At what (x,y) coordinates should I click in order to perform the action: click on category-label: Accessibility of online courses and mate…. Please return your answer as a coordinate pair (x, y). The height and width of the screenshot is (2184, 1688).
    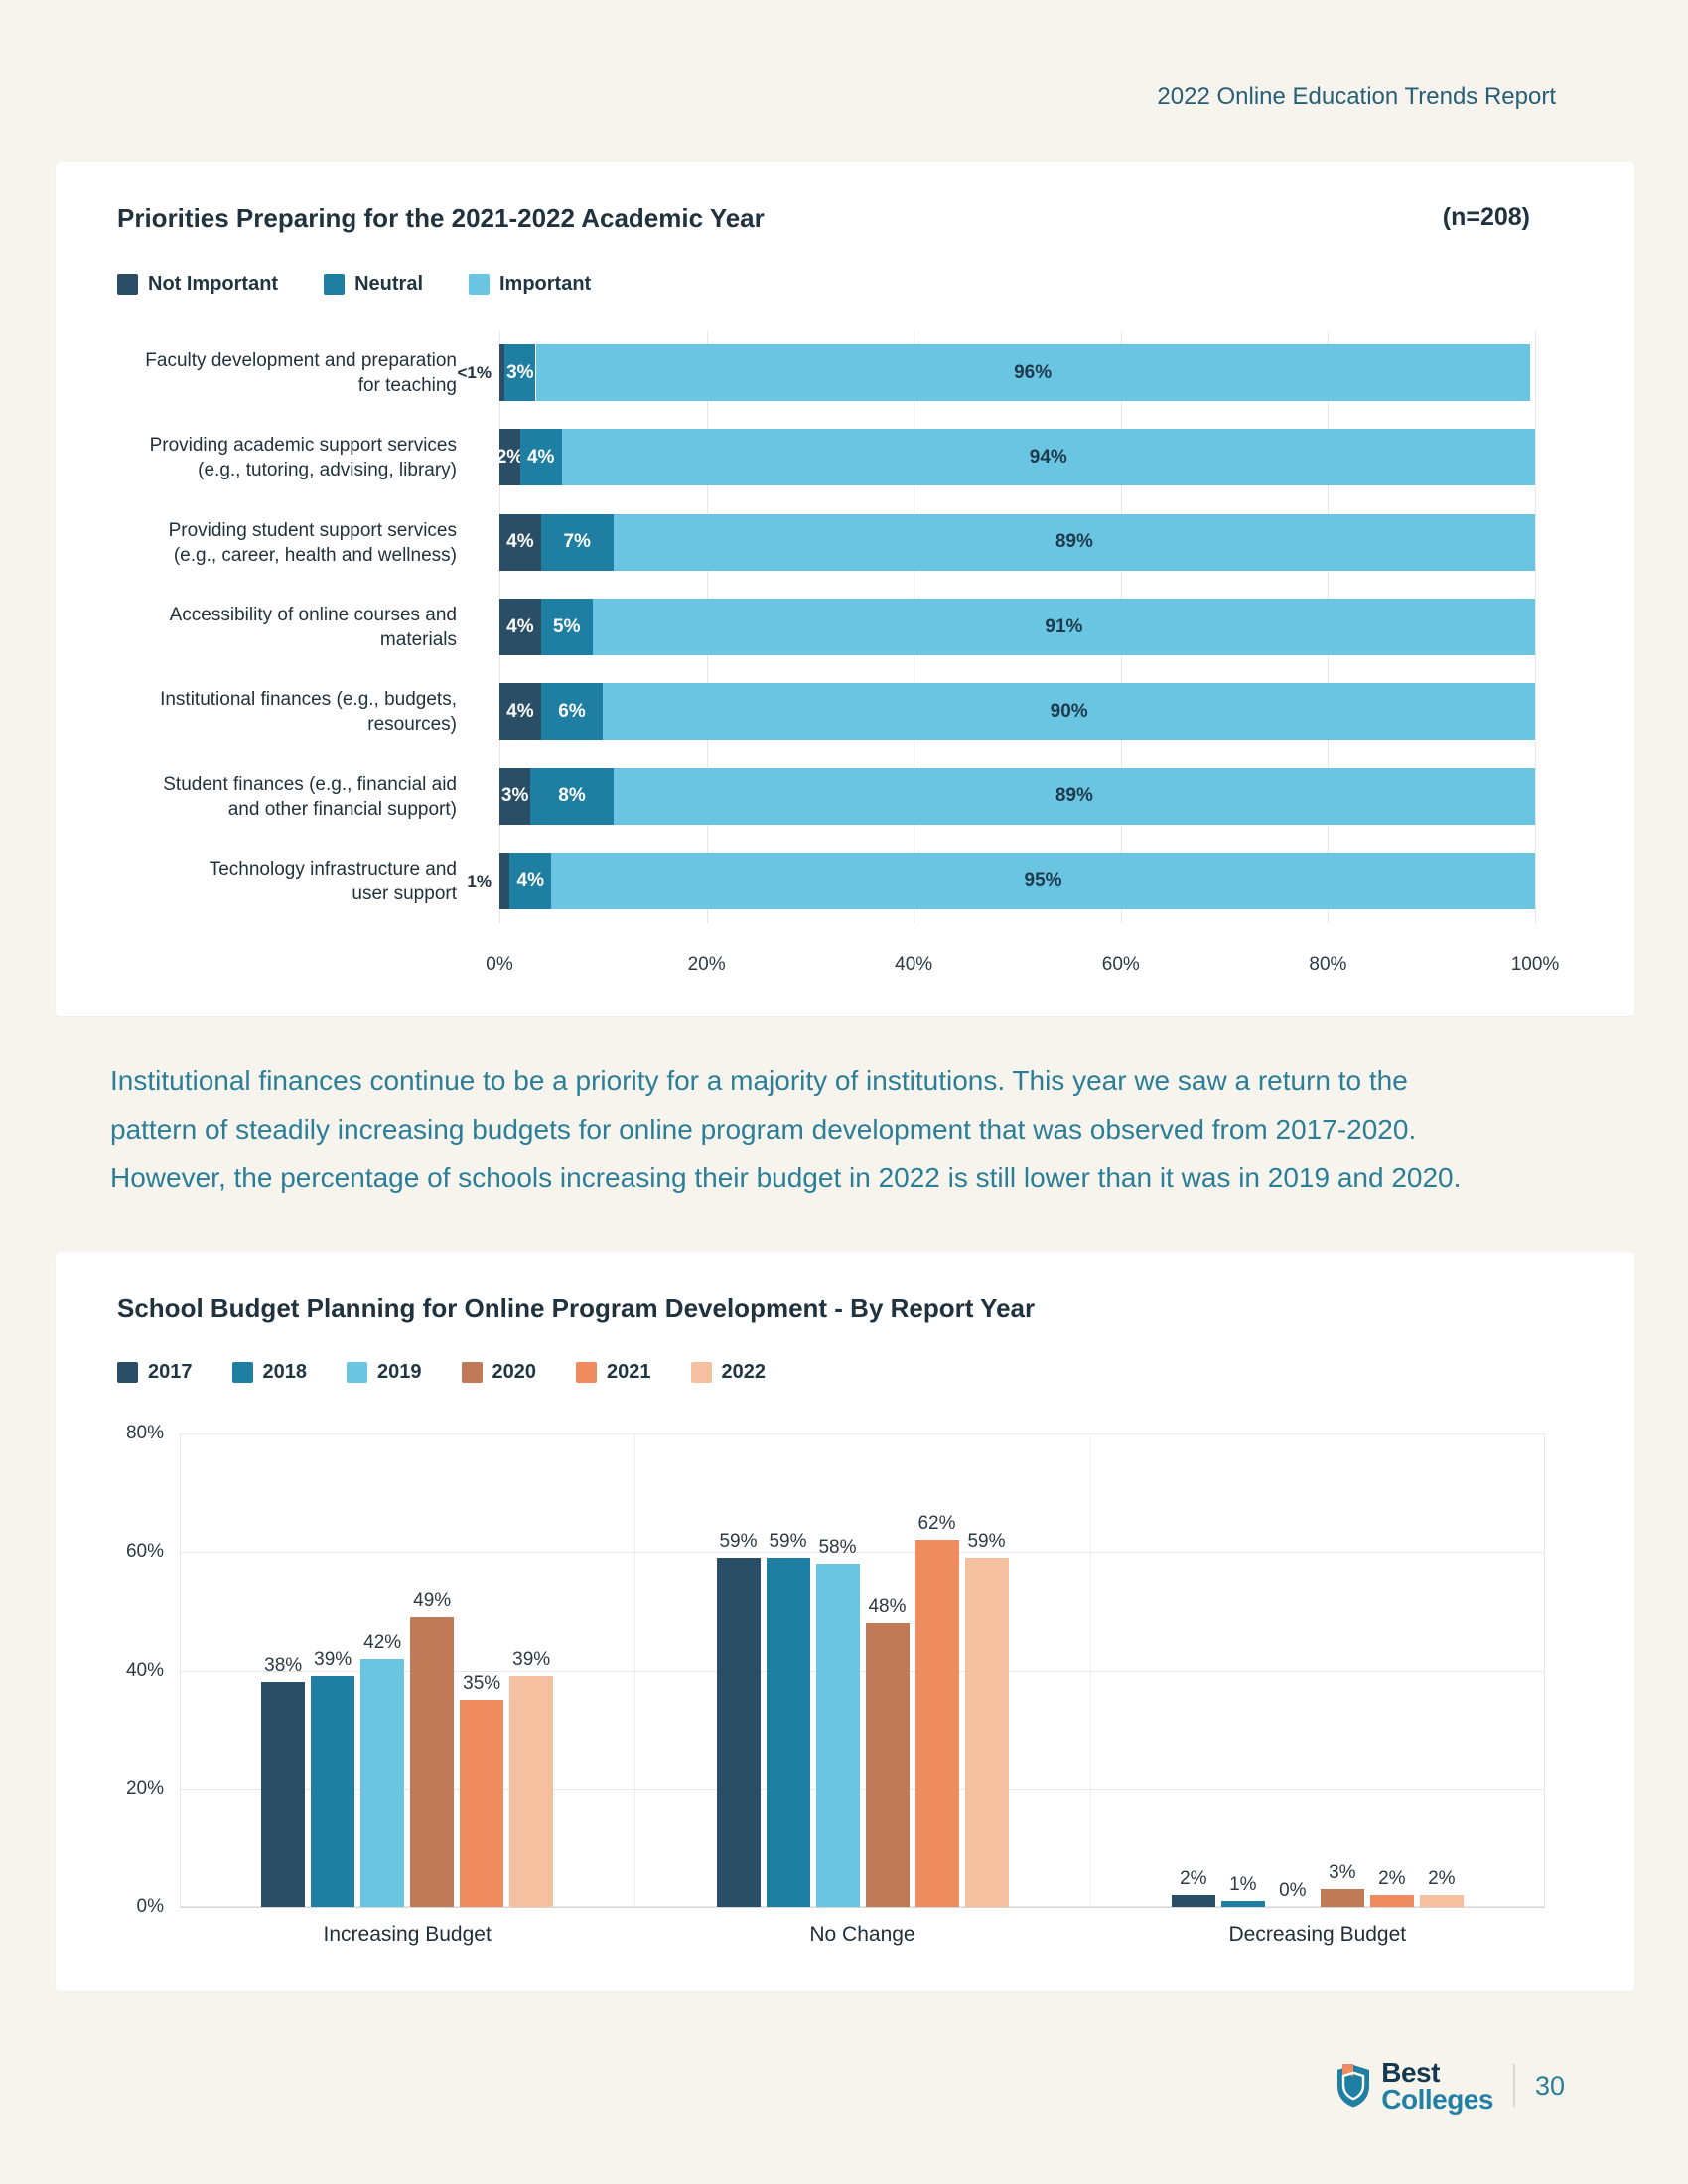
    Looking at the image, I should click on (313, 627).